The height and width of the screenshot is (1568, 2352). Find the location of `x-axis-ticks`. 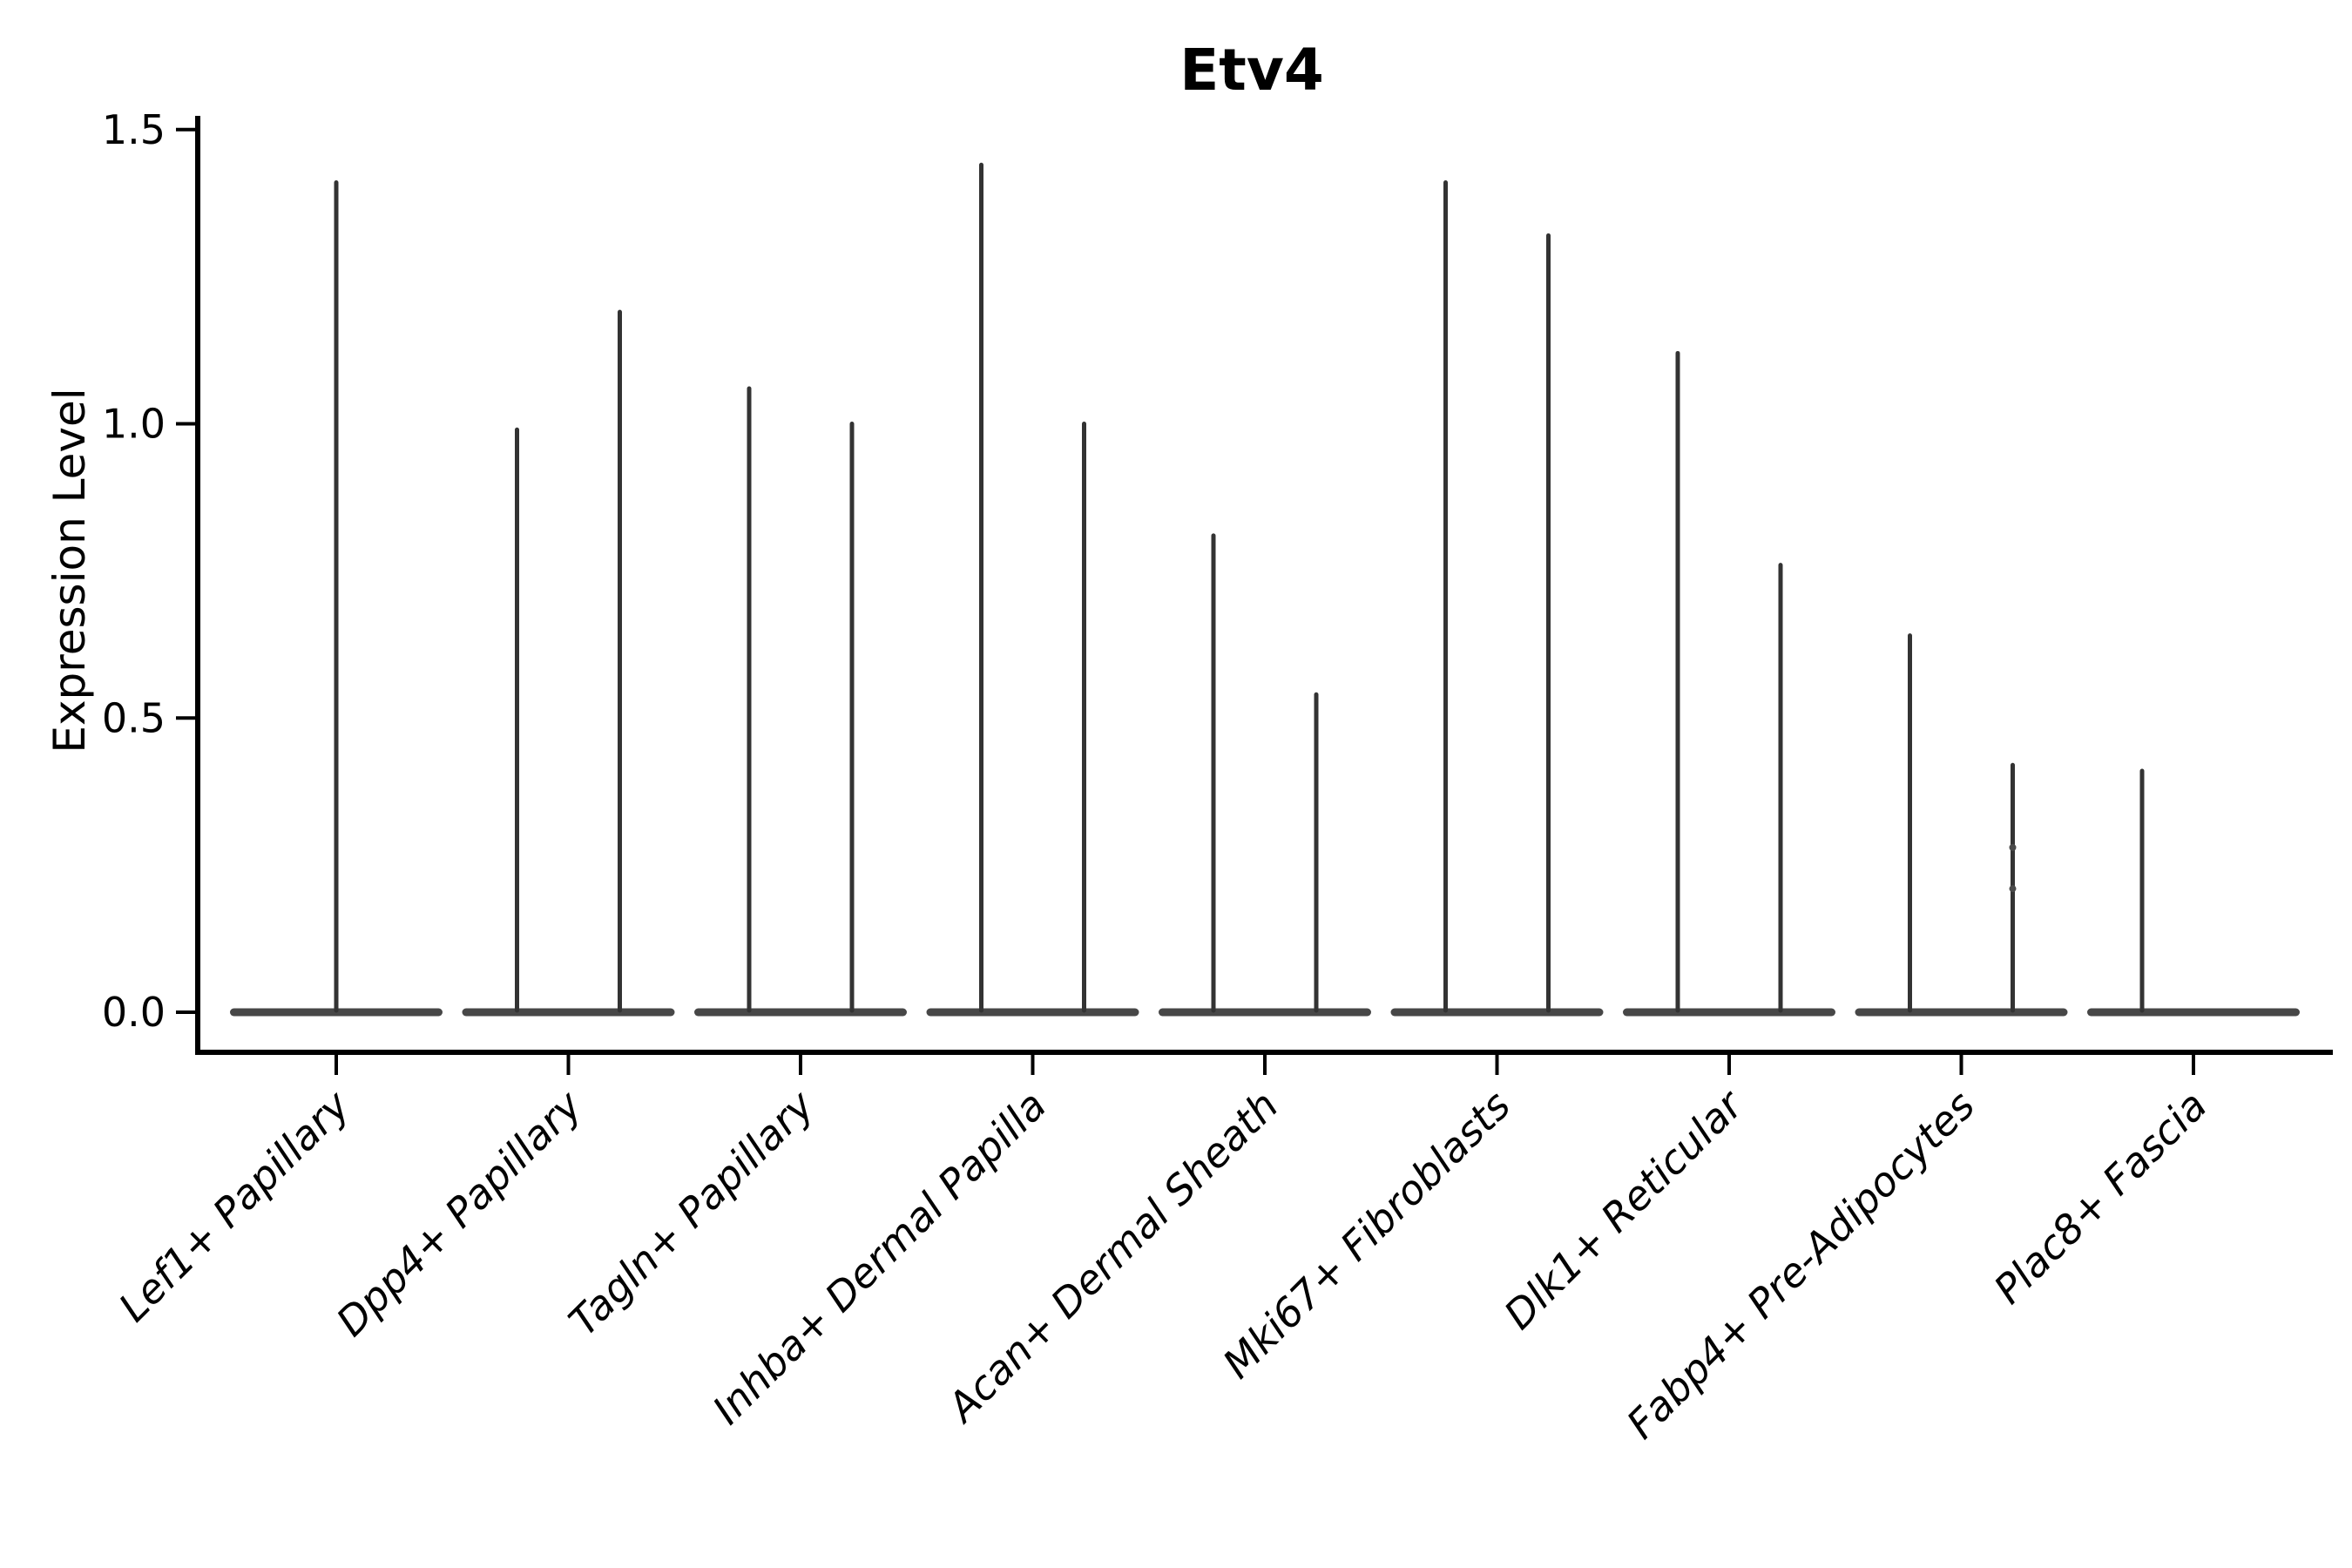

x-axis-ticks is located at coordinates (1265, 1063).